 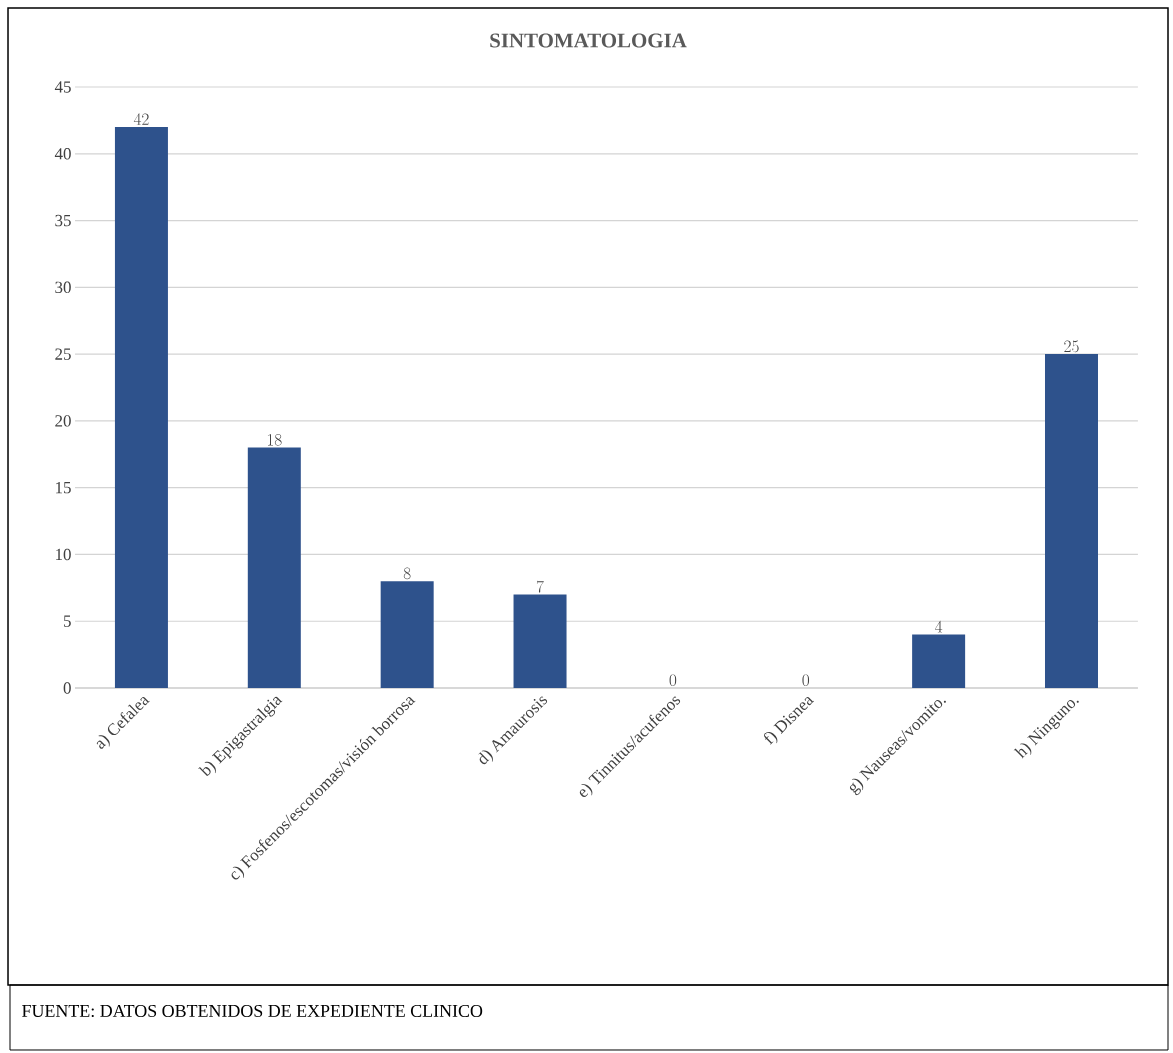 I want to click on y-tick-label: 40, so click(x=62, y=154).